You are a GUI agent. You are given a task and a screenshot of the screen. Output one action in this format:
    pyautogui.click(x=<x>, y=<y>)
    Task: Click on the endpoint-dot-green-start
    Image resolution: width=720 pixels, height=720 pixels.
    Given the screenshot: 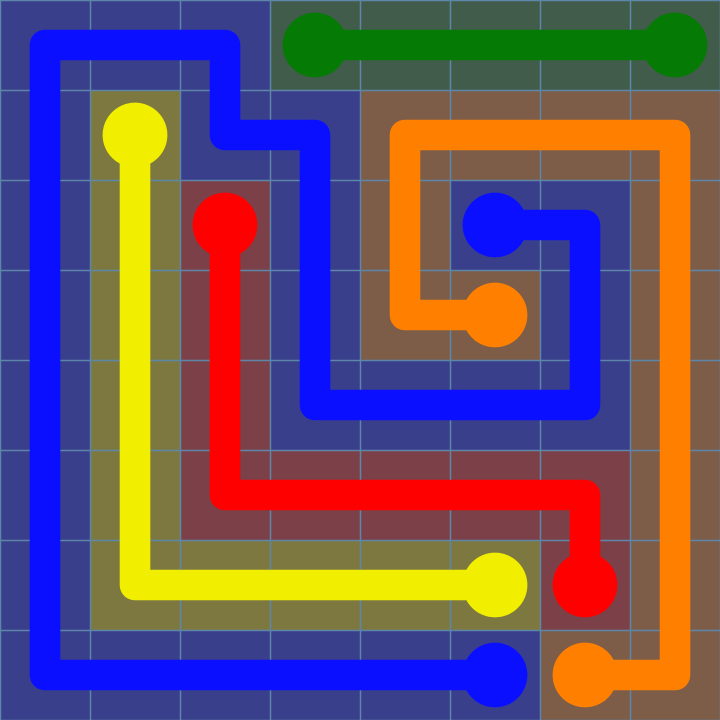 What is the action you would take?
    pyautogui.click(x=315, y=45)
    